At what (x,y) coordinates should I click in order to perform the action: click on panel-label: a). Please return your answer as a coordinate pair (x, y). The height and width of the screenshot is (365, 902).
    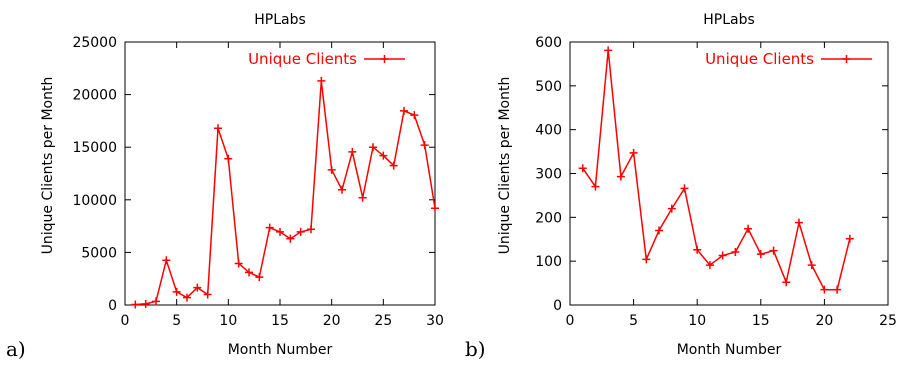
    Looking at the image, I should click on (16, 349).